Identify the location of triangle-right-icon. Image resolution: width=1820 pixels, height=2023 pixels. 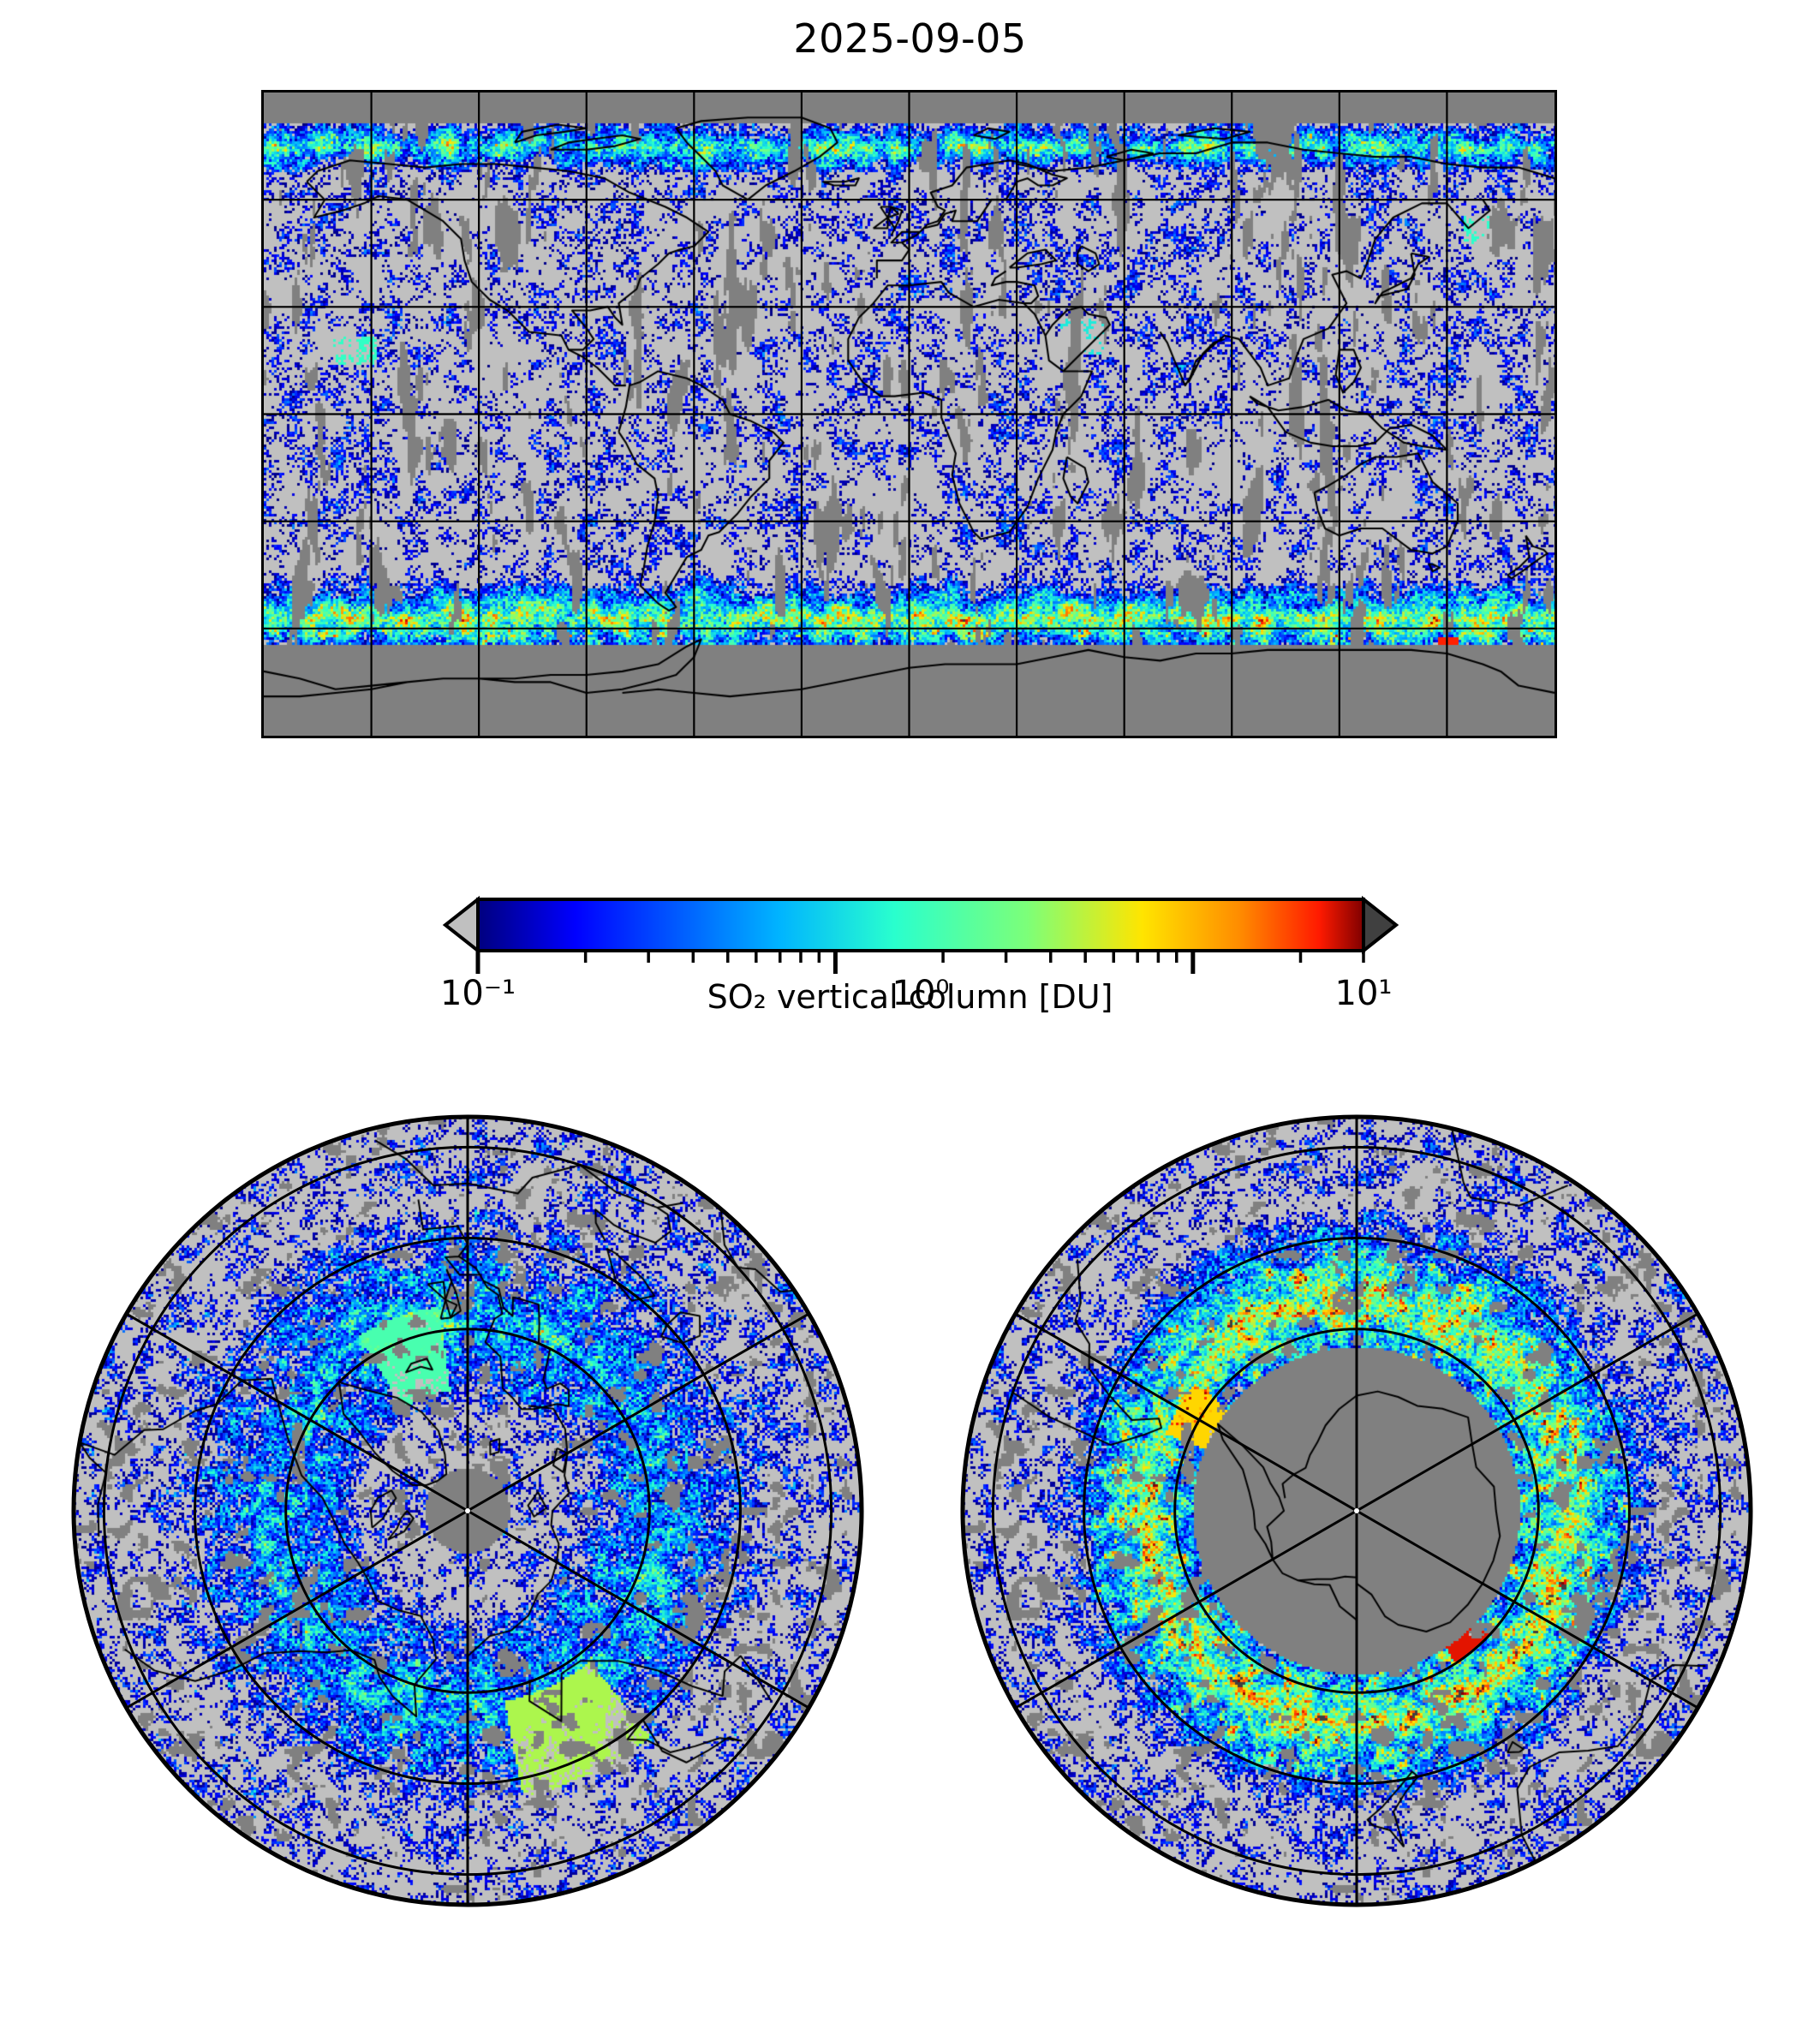
(1380, 925).